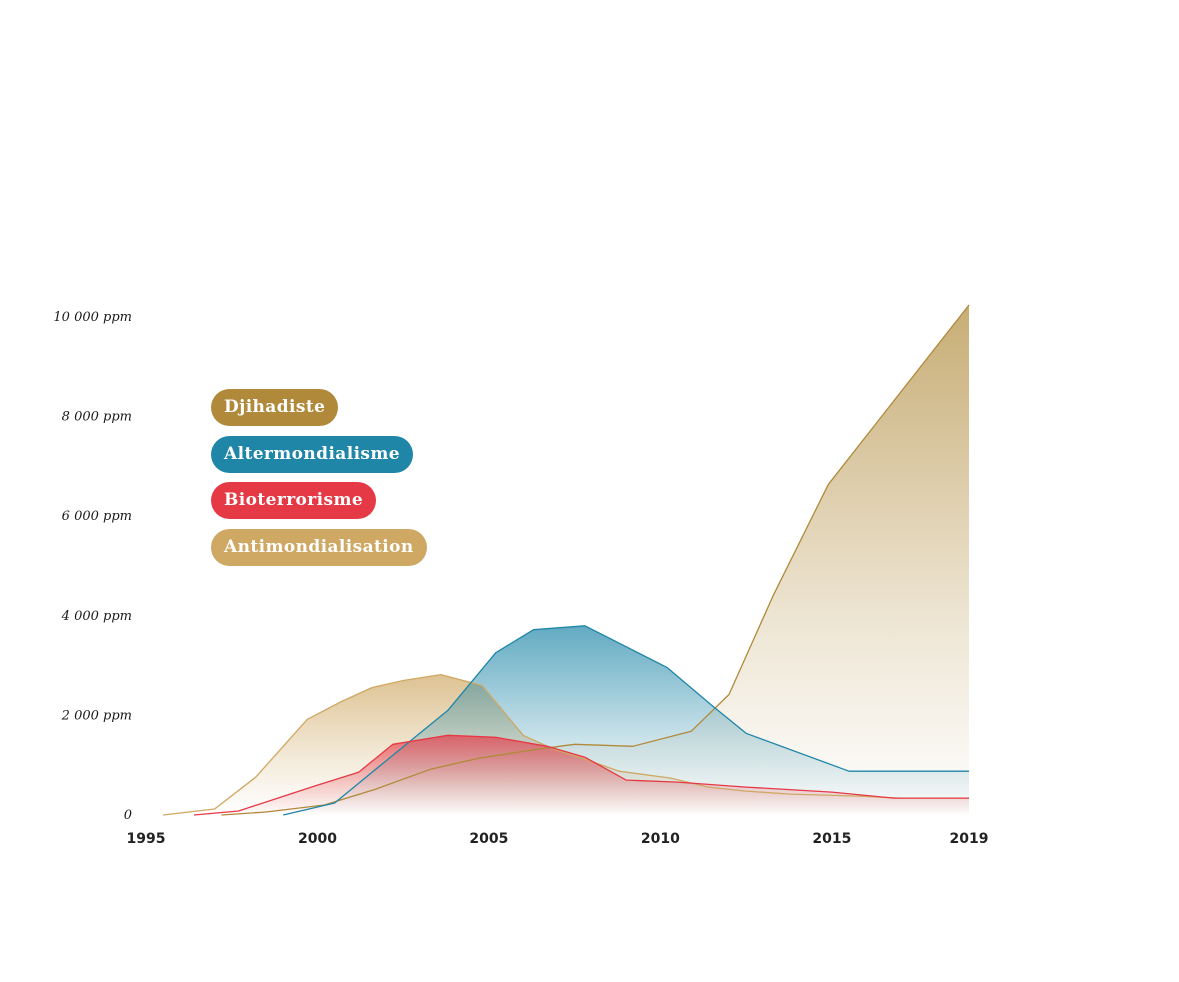 The image size is (1179, 982). Describe the element at coordinates (128, 815) in the screenshot. I see `y-tick-label: 0` at that location.